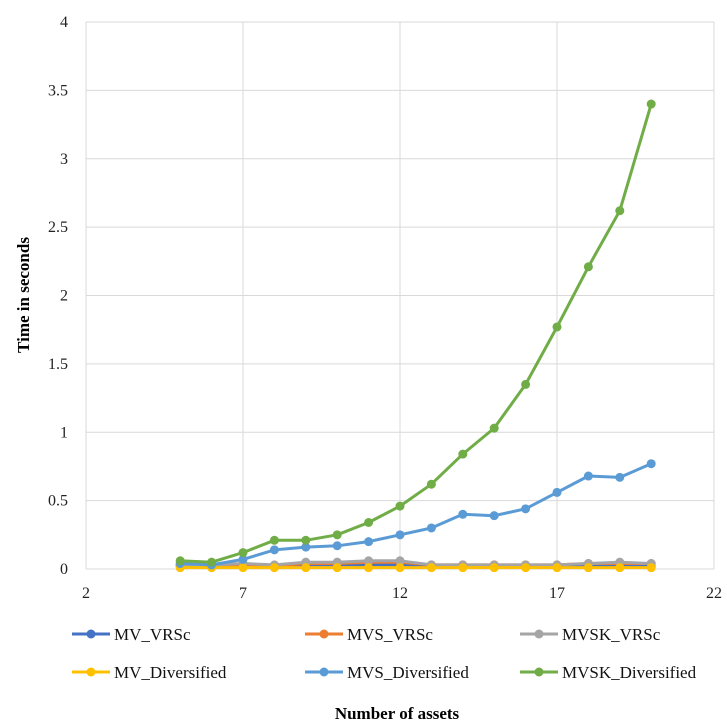 The image size is (727, 728). Describe the element at coordinates (58, 364) in the screenshot. I see `y-tick-label: 1.5` at that location.